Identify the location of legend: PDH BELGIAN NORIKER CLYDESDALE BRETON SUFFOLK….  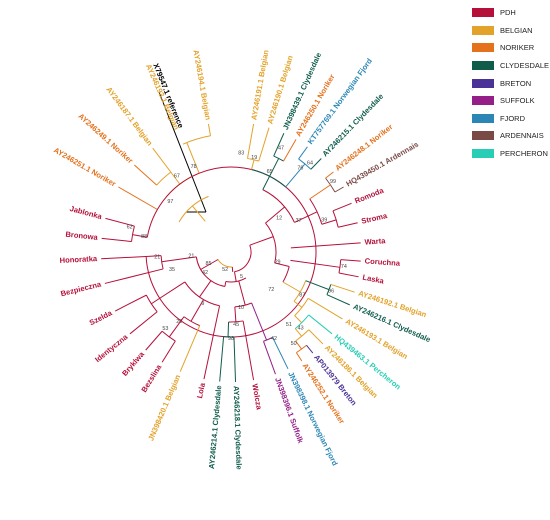
(511, 83).